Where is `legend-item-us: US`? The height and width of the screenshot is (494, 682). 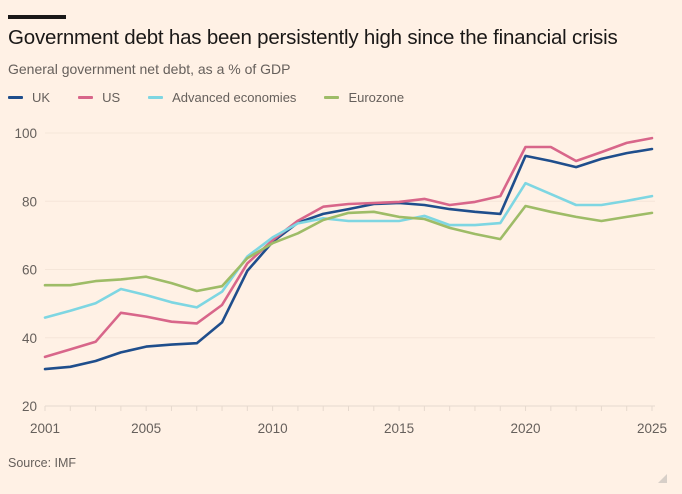
legend-item-us: US is located at coordinates (99, 97).